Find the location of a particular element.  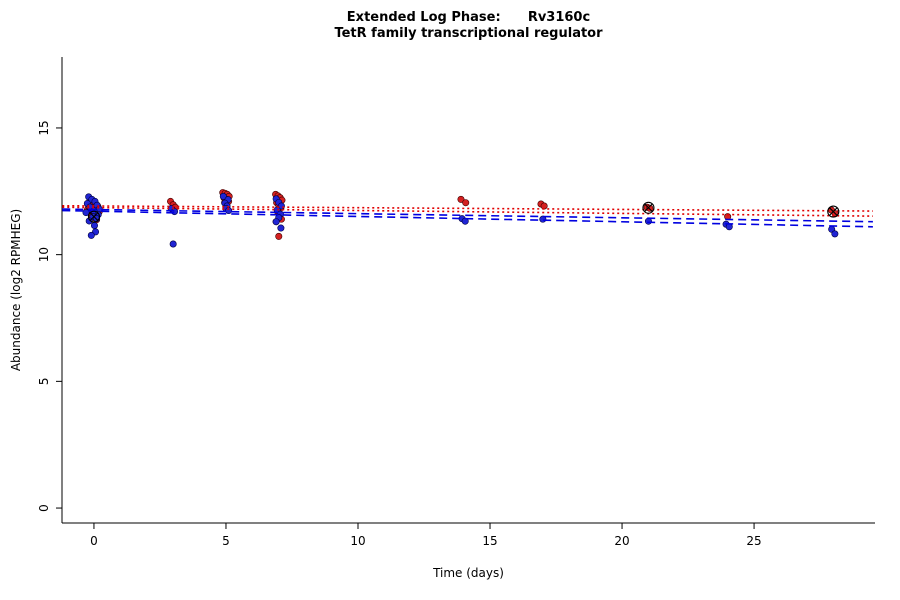

x-tick-label: 25 is located at coordinates (753, 541).